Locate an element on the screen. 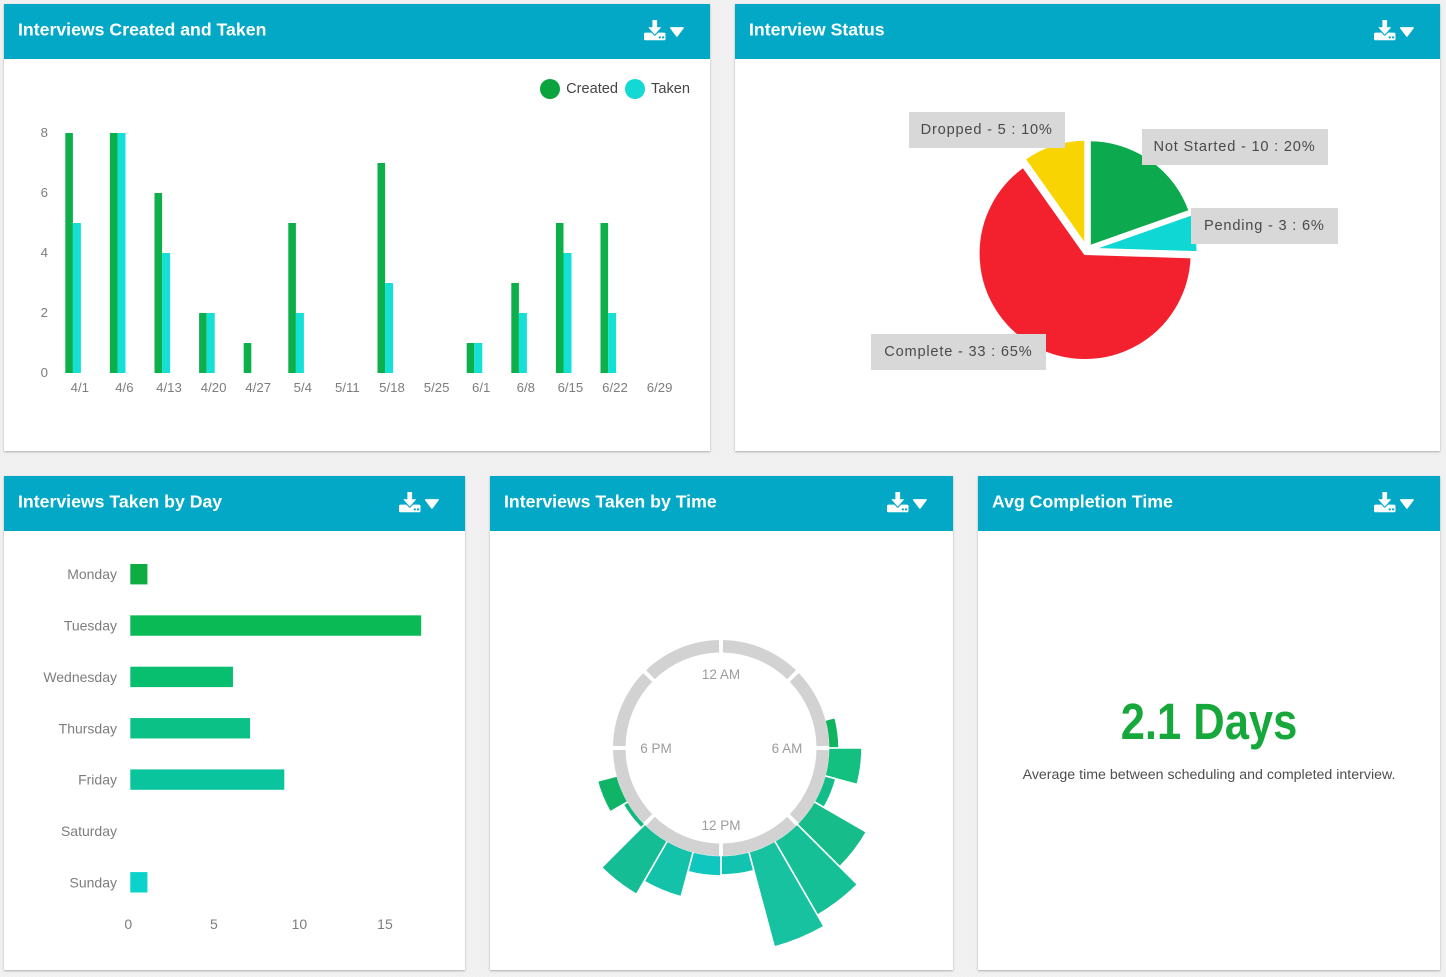 This screenshot has width=1446, height=977. svg-text: 5 is located at coordinates (214, 924).